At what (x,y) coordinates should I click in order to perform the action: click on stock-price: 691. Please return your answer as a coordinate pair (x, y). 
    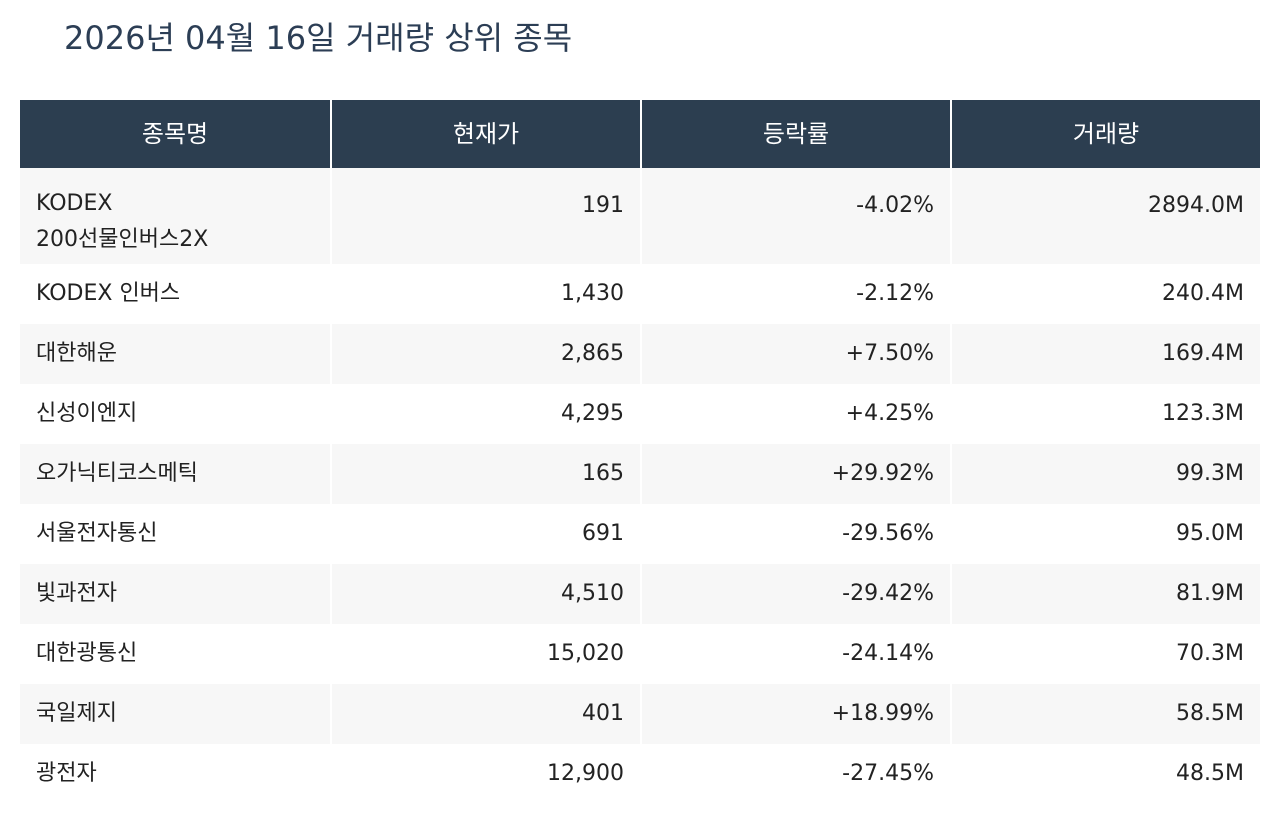
    Looking at the image, I should click on (485, 534).